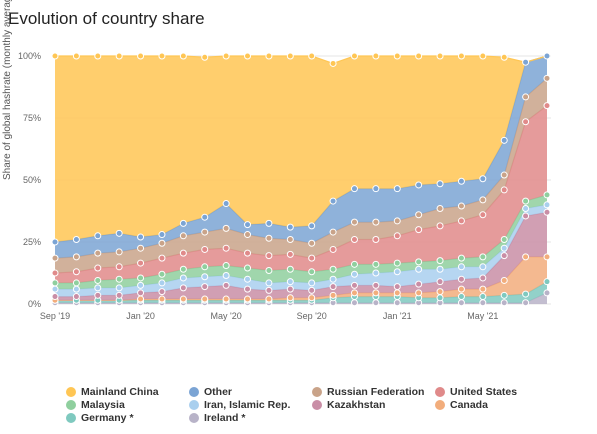 This screenshot has height=434, width=597. I want to click on x-tick-label: Jan '21, so click(397, 316).